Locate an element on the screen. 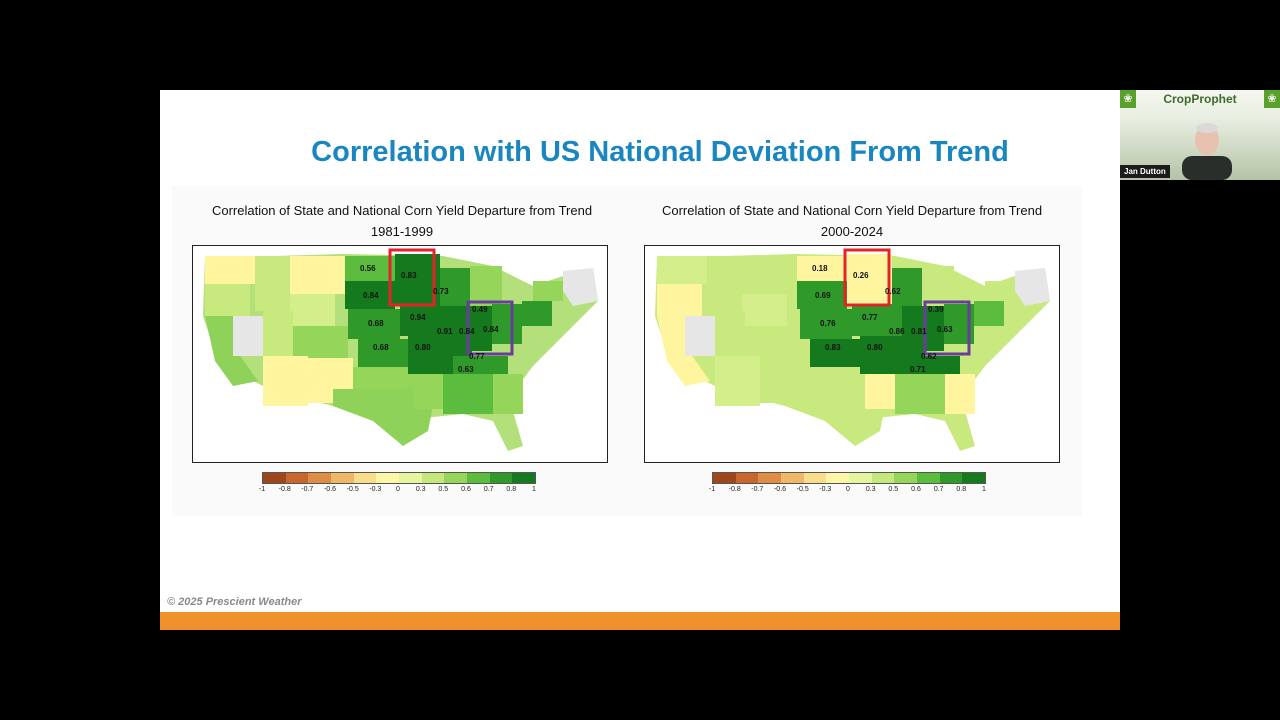 This screenshot has width=1280, height=720. value-label: 0.63 is located at coordinates (945, 329).